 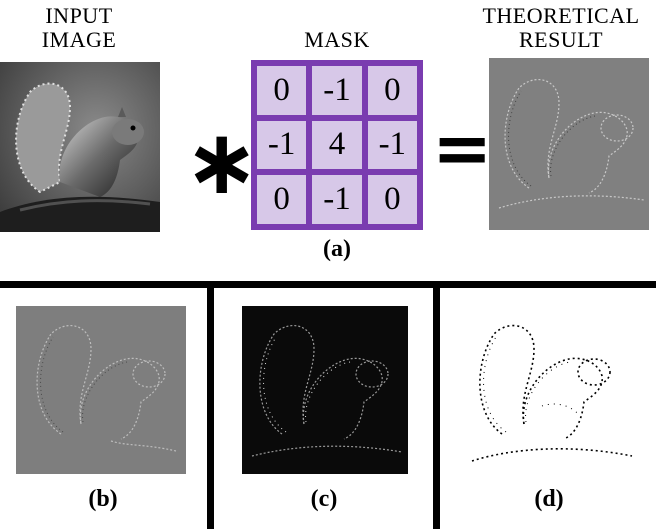 I want to click on horizontal-divider, so click(x=328, y=284).